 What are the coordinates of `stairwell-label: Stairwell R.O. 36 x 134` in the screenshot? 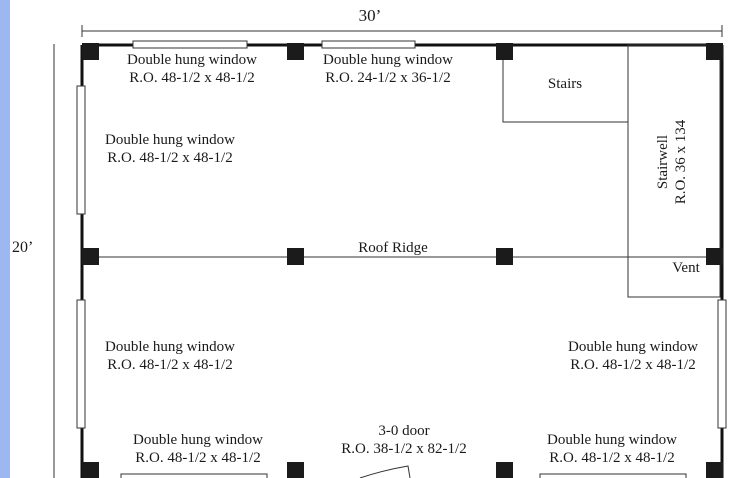 It's located at (674, 162).